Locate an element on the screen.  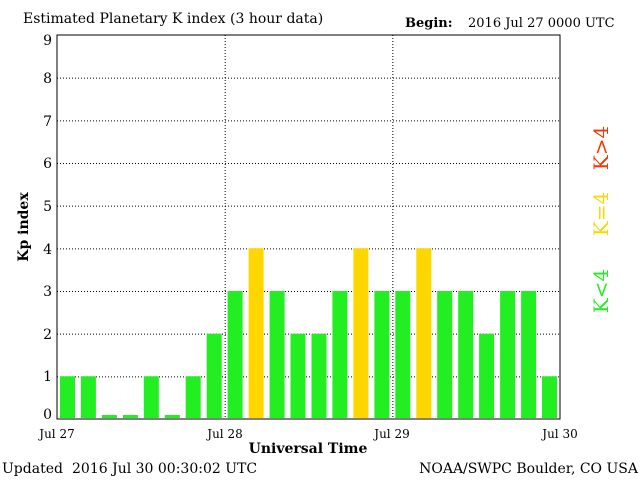
legend: K<4 K=4 K>4 is located at coordinates (601, 219).